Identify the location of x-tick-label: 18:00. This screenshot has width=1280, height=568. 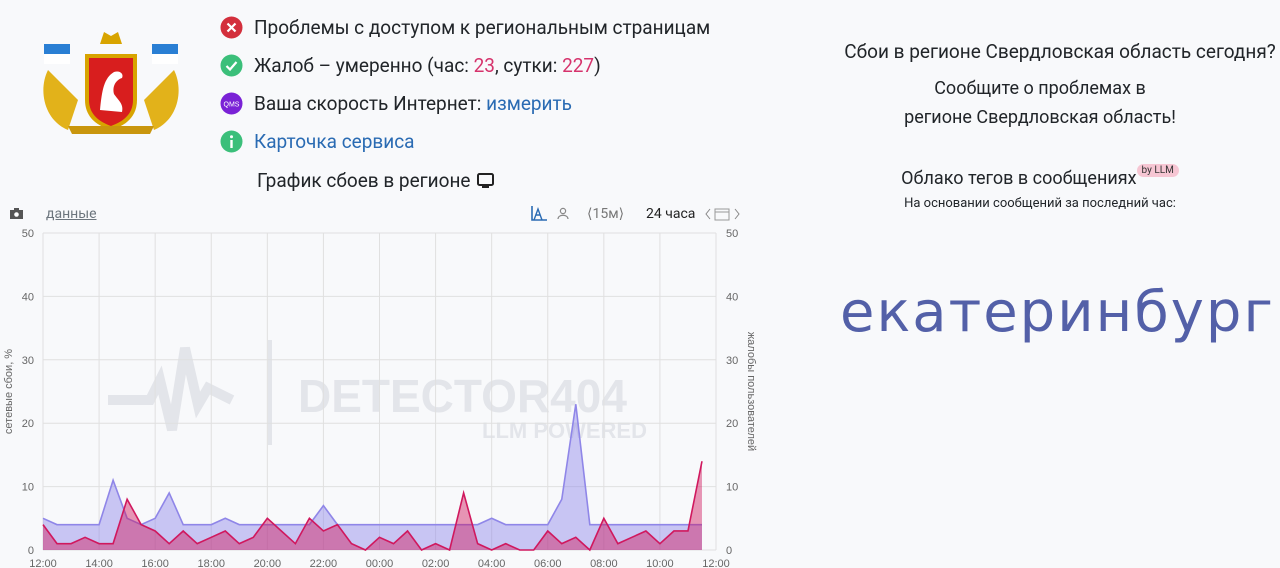
(211, 563).